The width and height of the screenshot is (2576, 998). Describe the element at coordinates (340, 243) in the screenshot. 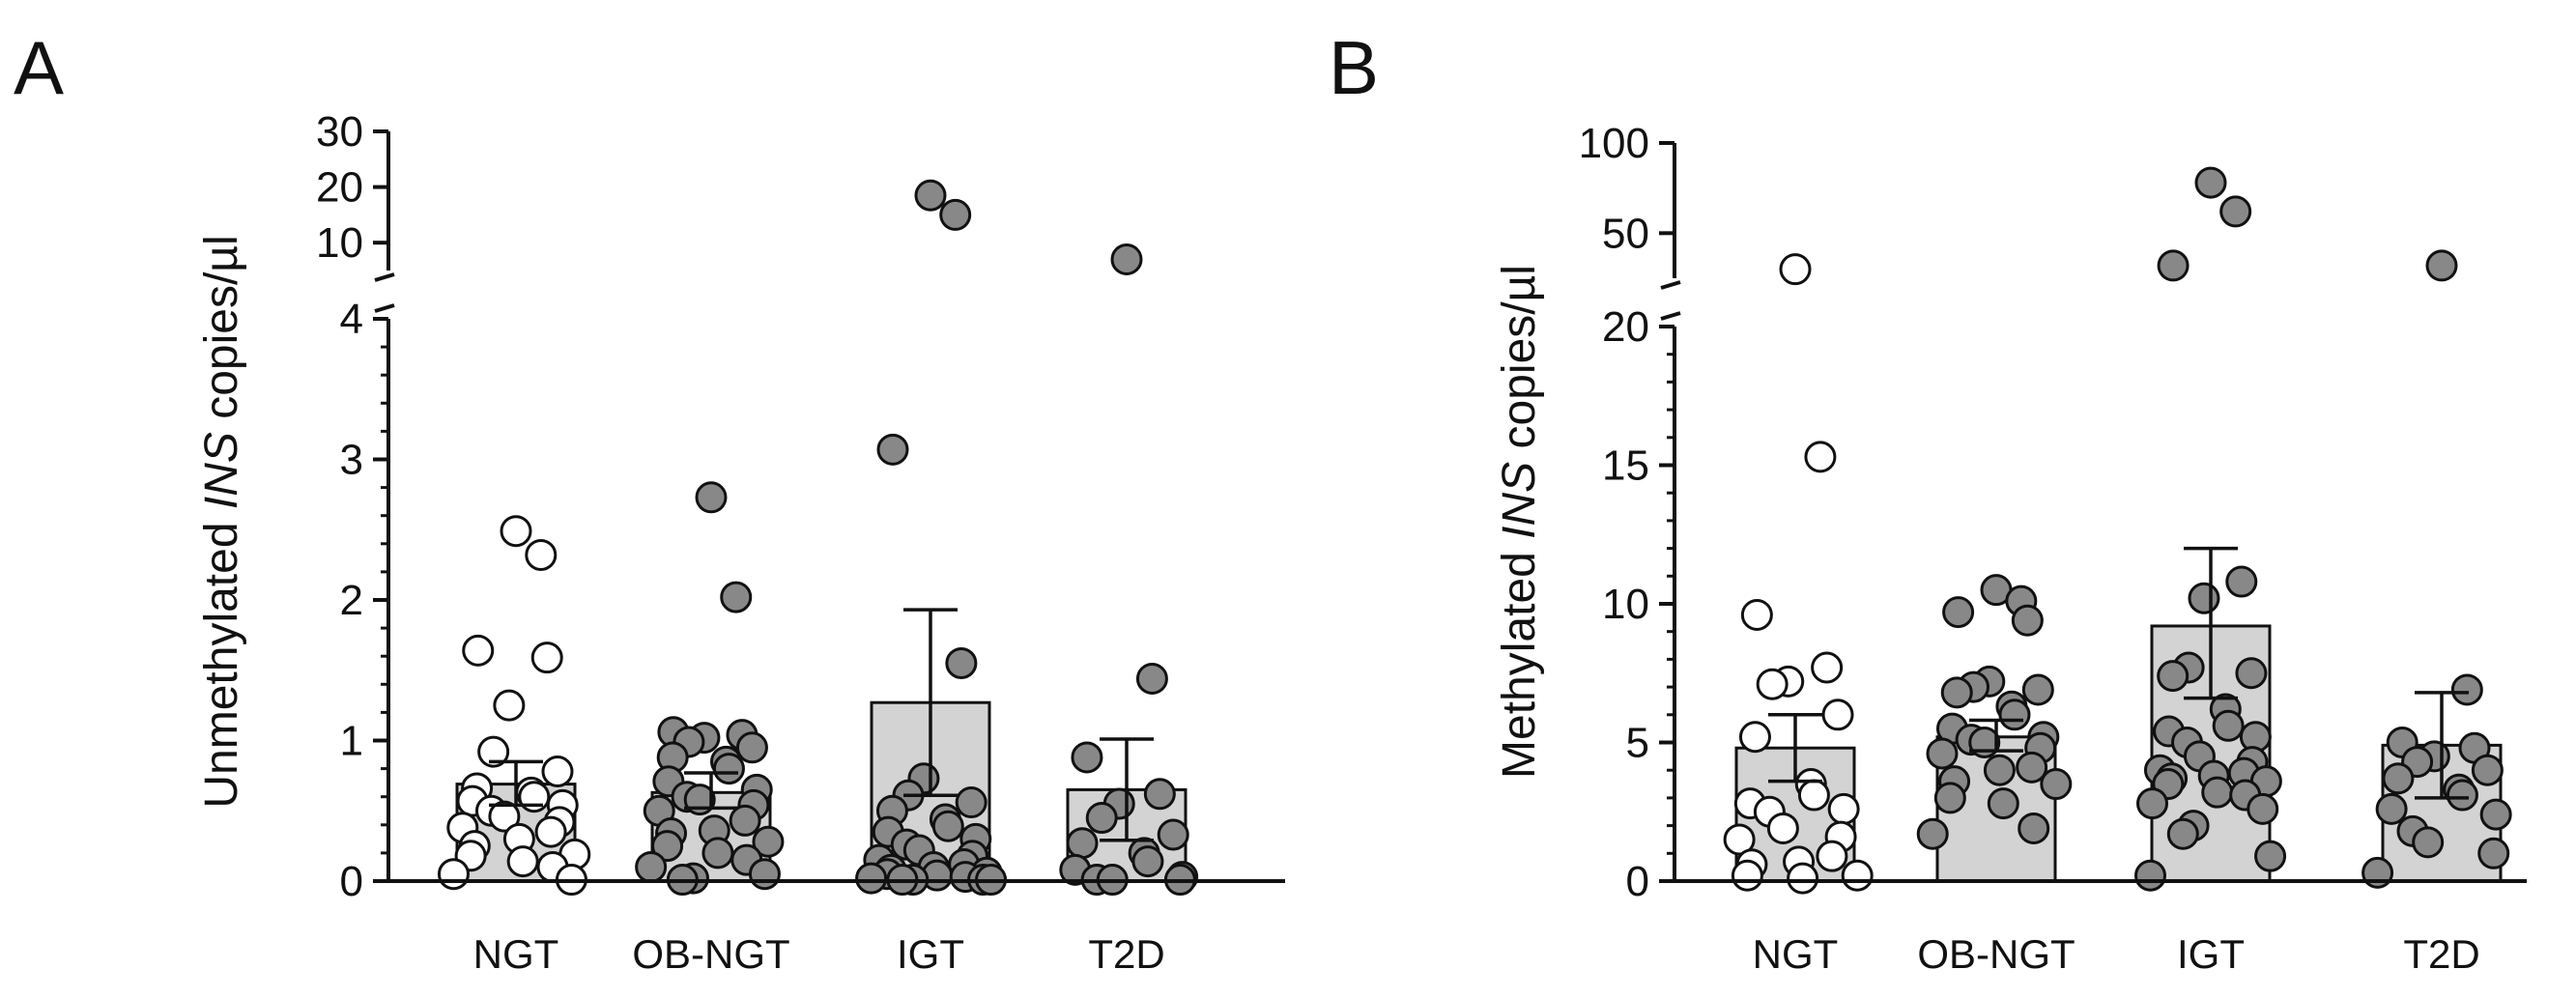

I see `y-tick-label: 10` at that location.